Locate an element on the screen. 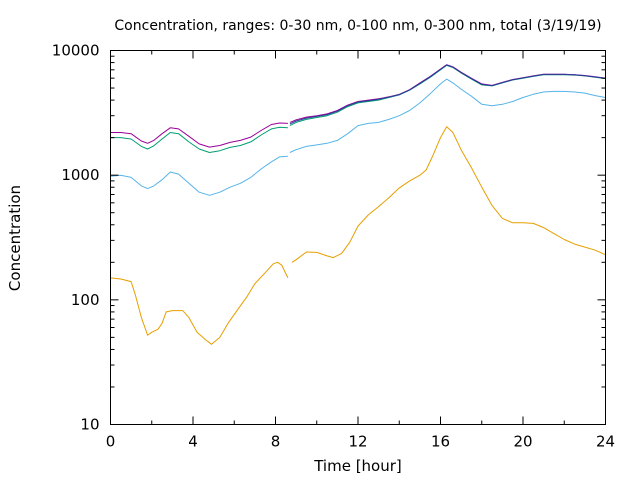 Image resolution: width=640 pixels, height=480 pixels. x-tick-label: 12 is located at coordinates (357, 442).